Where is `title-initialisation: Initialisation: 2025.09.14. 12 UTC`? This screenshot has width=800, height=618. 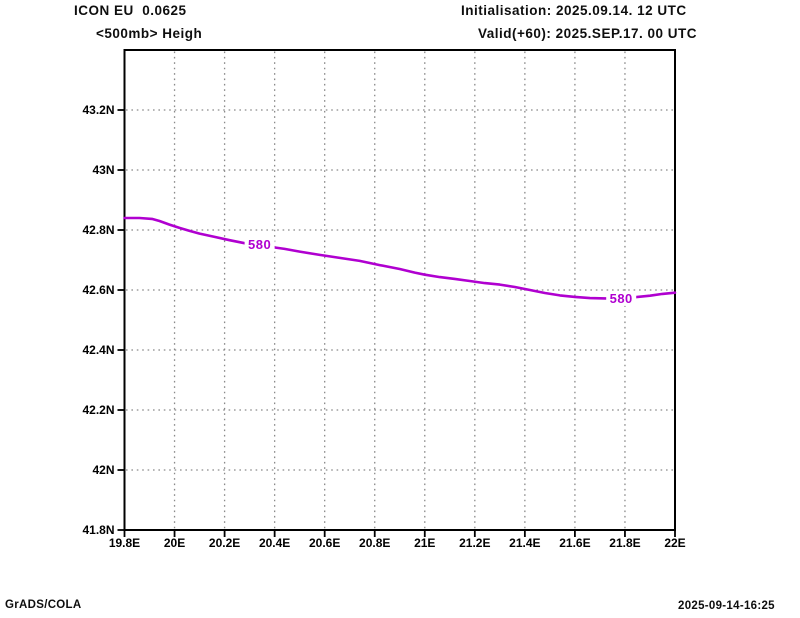
title-initialisation: Initialisation: 2025.09.14. 12 UTC is located at coordinates (574, 10).